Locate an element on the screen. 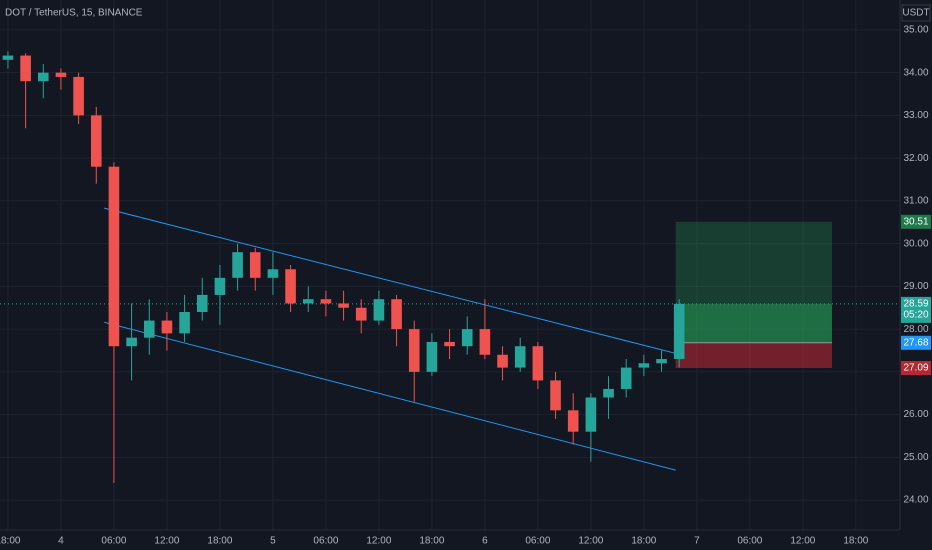 Image resolution: width=932 pixels, height=550 pixels. price-tag-label: 27.68 is located at coordinates (915, 342).